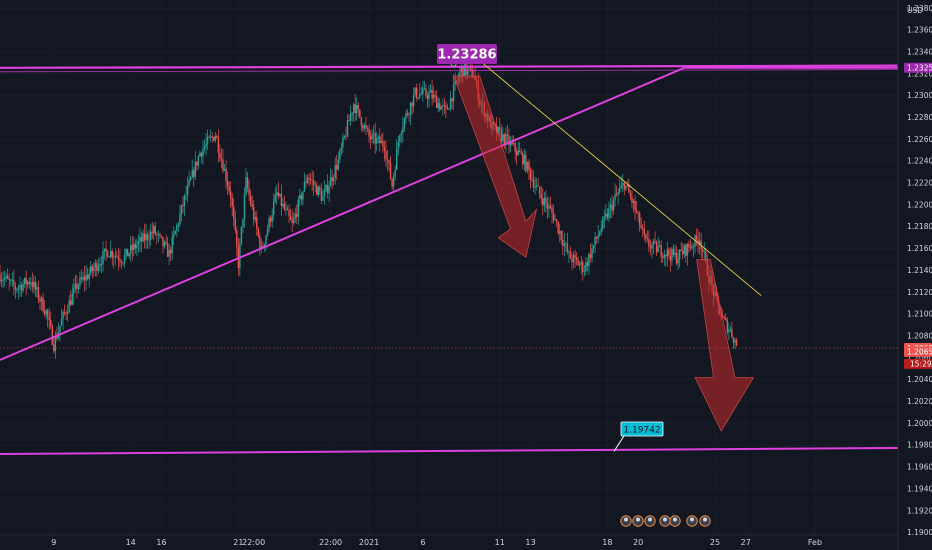 Image resolution: width=932 pixels, height=550 pixels. I want to click on x-tick-label: 14, so click(131, 542).